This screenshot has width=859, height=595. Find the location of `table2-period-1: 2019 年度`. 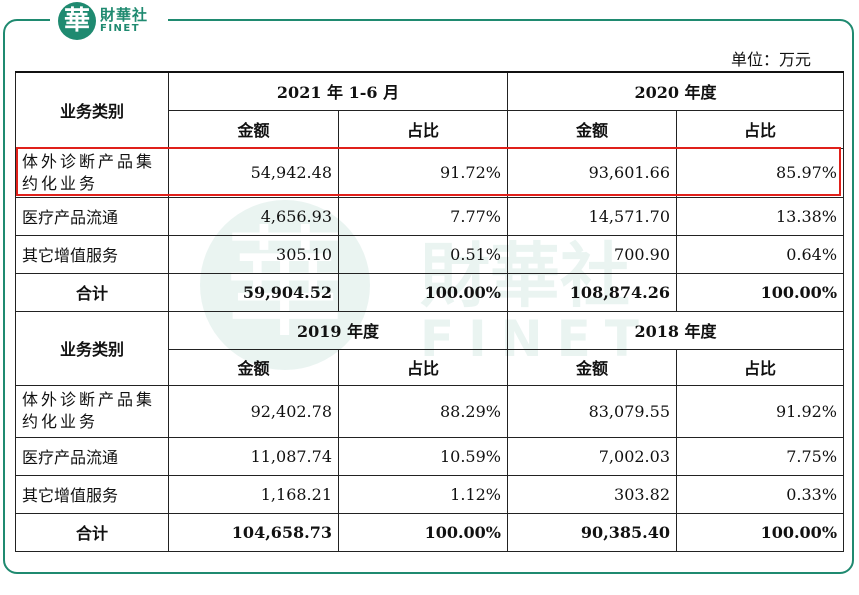

table2-period-1: 2019 年度 is located at coordinates (338, 330).